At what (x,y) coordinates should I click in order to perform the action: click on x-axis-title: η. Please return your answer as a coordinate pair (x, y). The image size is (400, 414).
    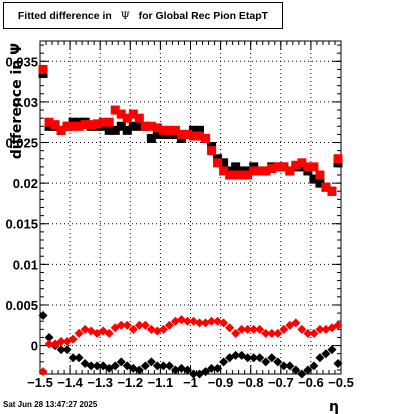
    Looking at the image, I should click on (334, 406).